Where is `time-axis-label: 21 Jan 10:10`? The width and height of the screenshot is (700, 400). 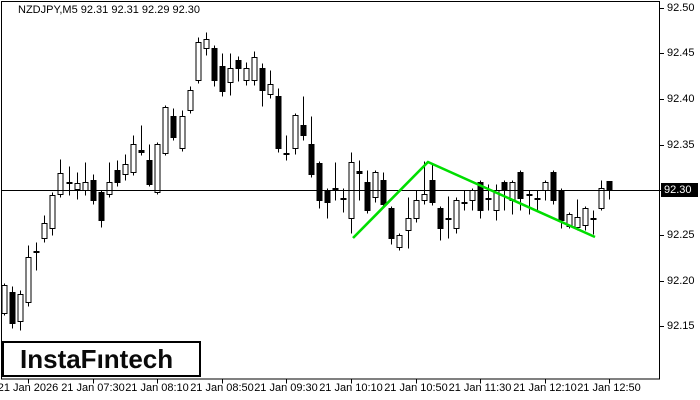
time-axis-label: 21 Jan 10:10 is located at coordinates (351, 388).